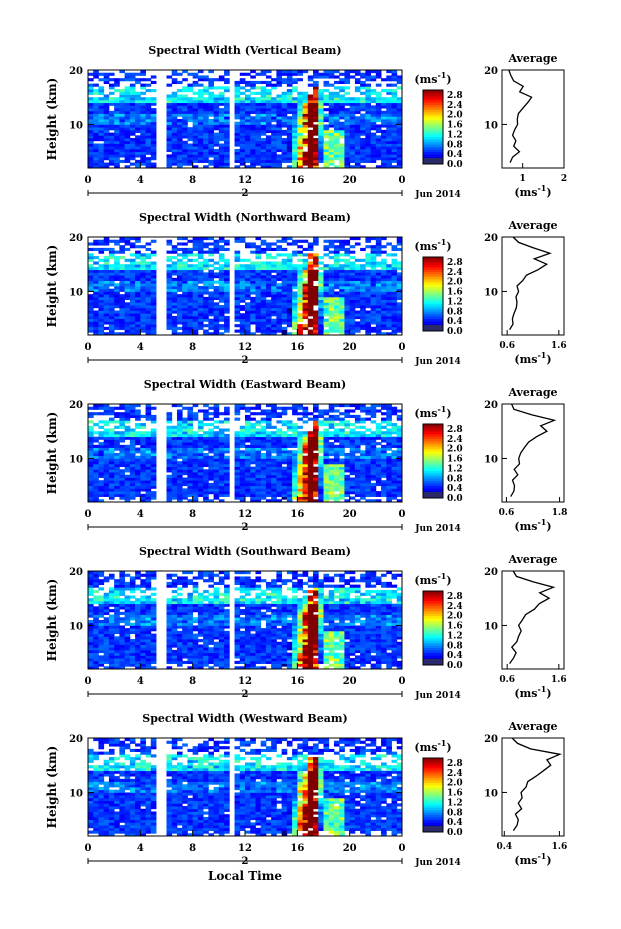  Describe the element at coordinates (244, 718) in the screenshot. I see `panel-title: Spectral Width (Westward Beam)` at that location.